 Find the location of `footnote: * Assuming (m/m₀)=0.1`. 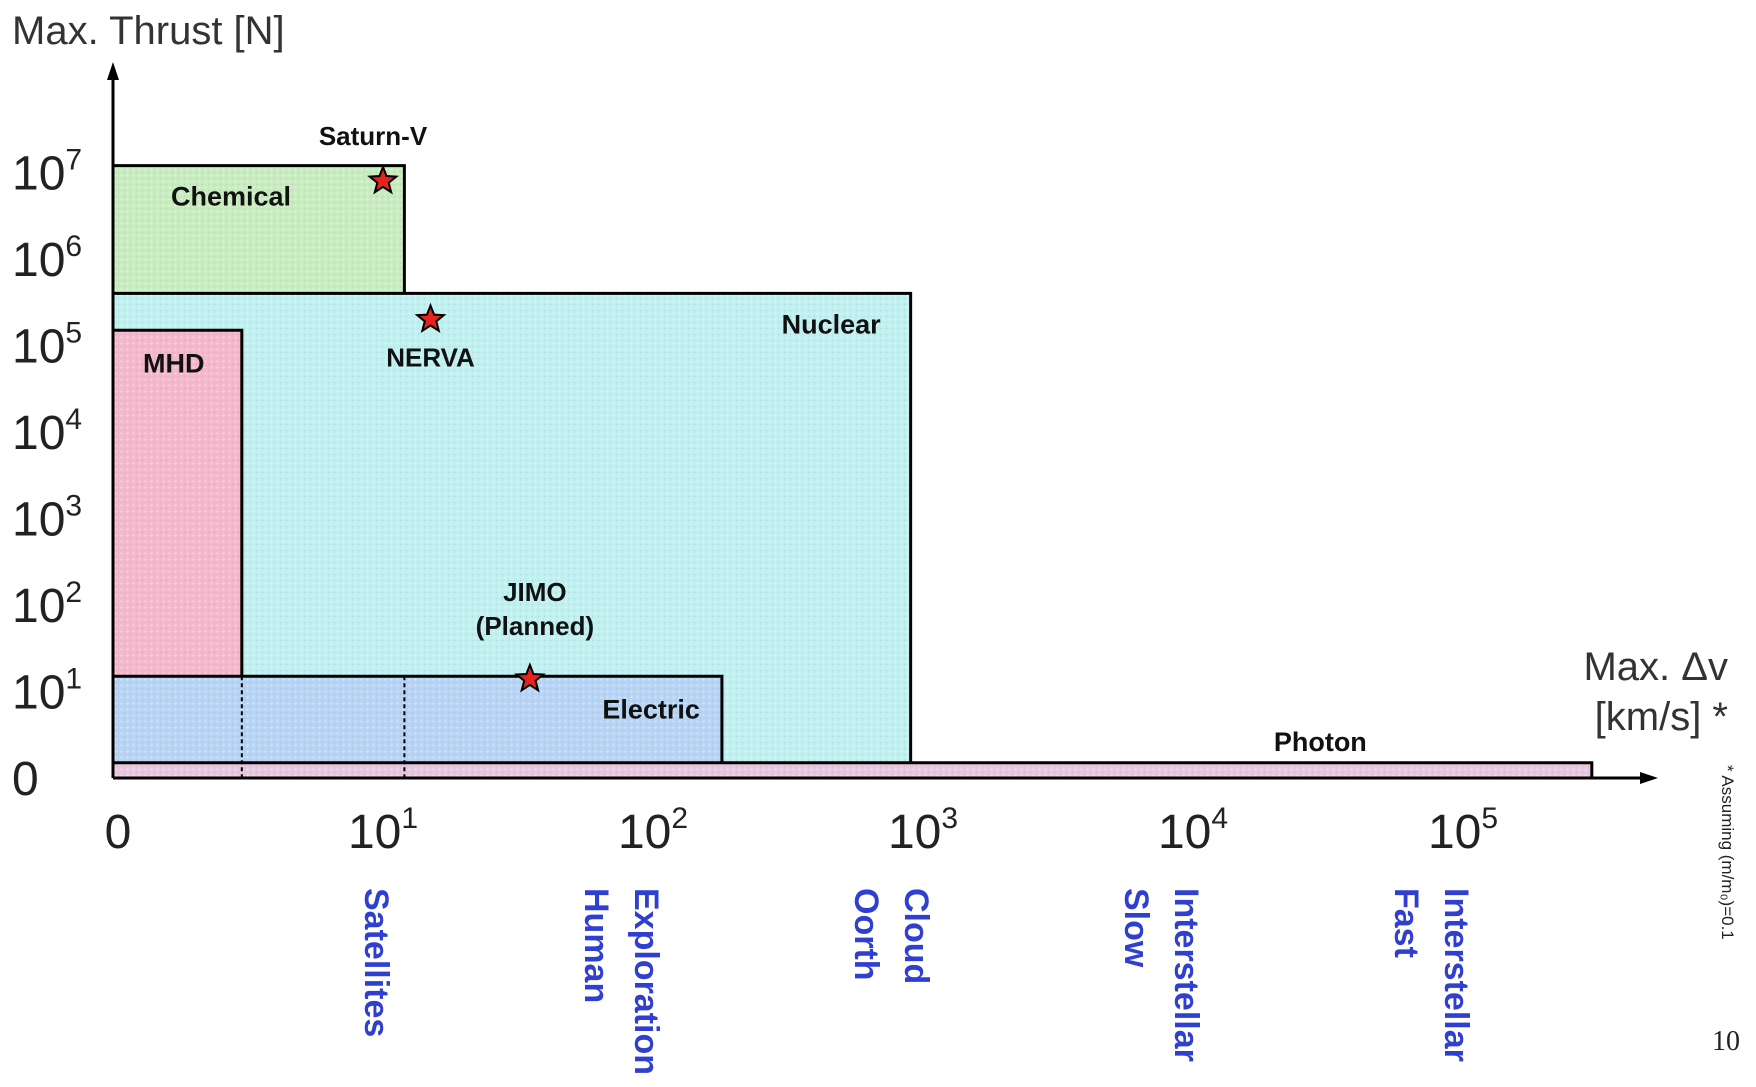

footnote: * Assuming (m/m₀)=0.1 is located at coordinates (1727, 852).